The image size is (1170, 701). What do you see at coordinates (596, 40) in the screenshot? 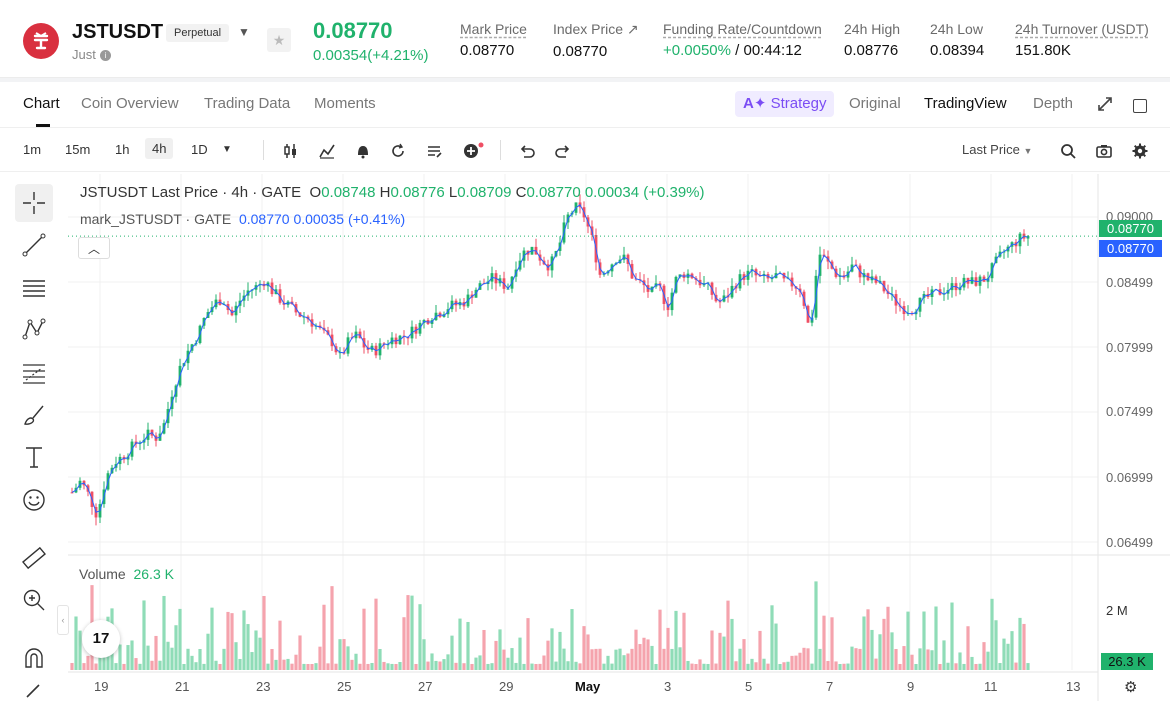
I see `stat-index-price: Index Price ↗ 0.08770` at bounding box center [596, 40].